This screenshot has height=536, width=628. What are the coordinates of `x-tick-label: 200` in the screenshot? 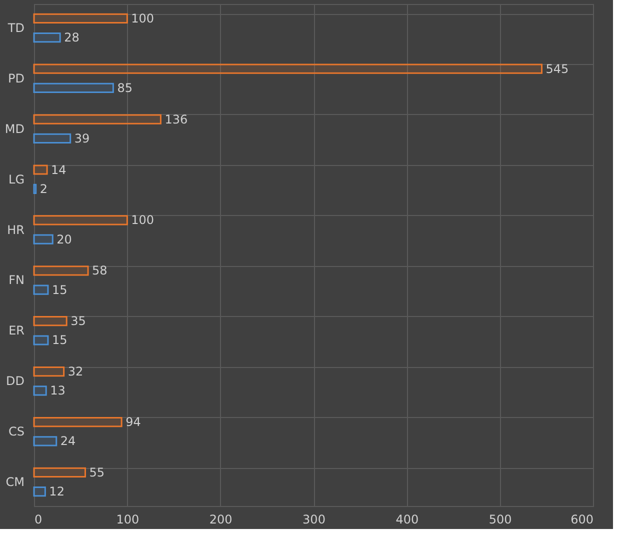 It's located at (220, 519).